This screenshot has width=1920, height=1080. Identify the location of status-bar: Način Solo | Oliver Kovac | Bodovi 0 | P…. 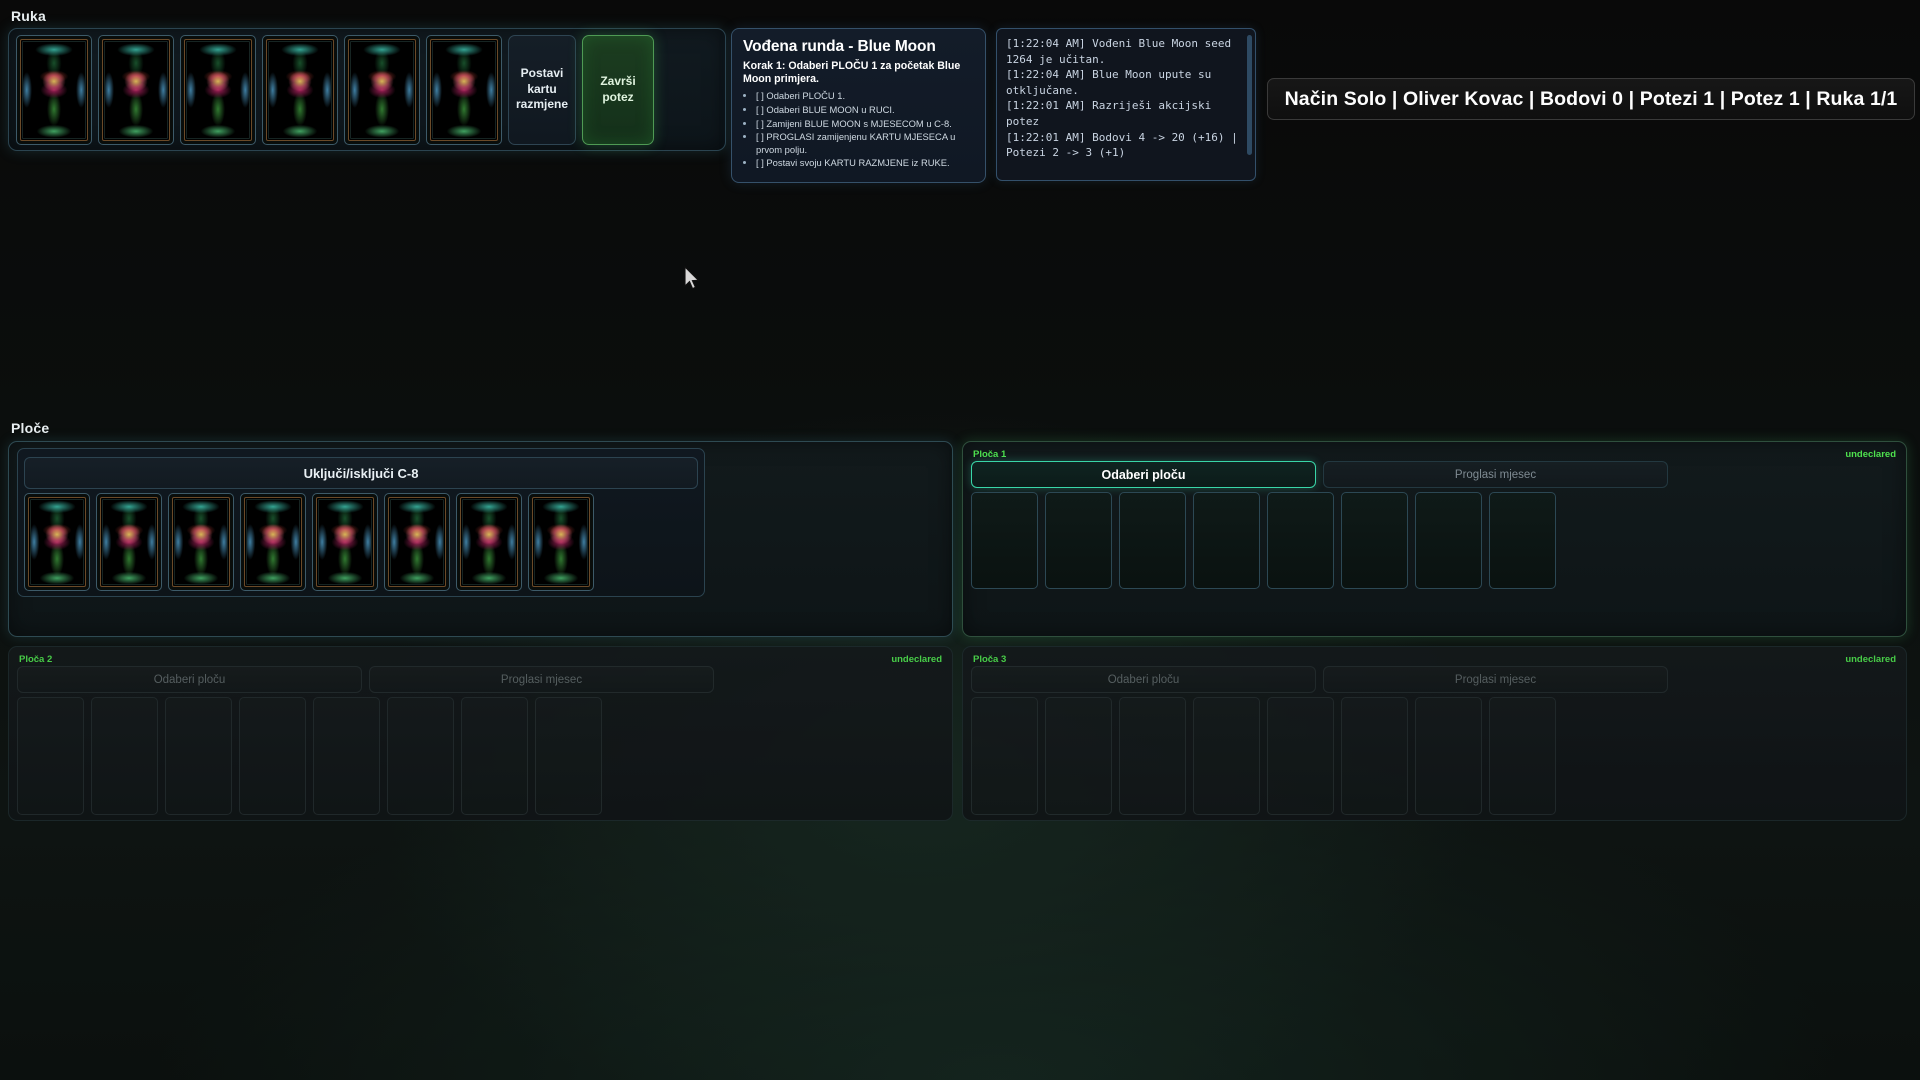
(1591, 99).